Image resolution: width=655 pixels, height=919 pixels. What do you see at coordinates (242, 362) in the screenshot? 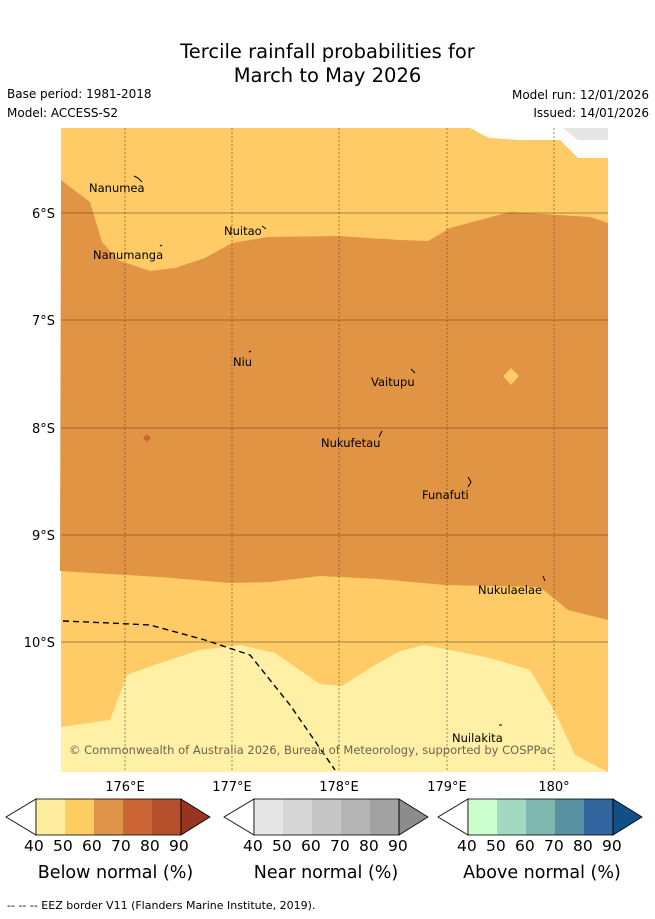
I see `place-name: Niu` at bounding box center [242, 362].